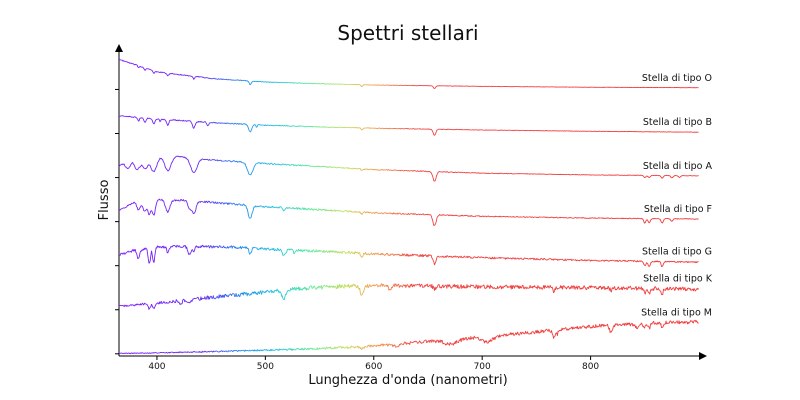 The image size is (800, 400). What do you see at coordinates (407, 33) in the screenshot?
I see `chart-title: Spettri stellari` at bounding box center [407, 33].